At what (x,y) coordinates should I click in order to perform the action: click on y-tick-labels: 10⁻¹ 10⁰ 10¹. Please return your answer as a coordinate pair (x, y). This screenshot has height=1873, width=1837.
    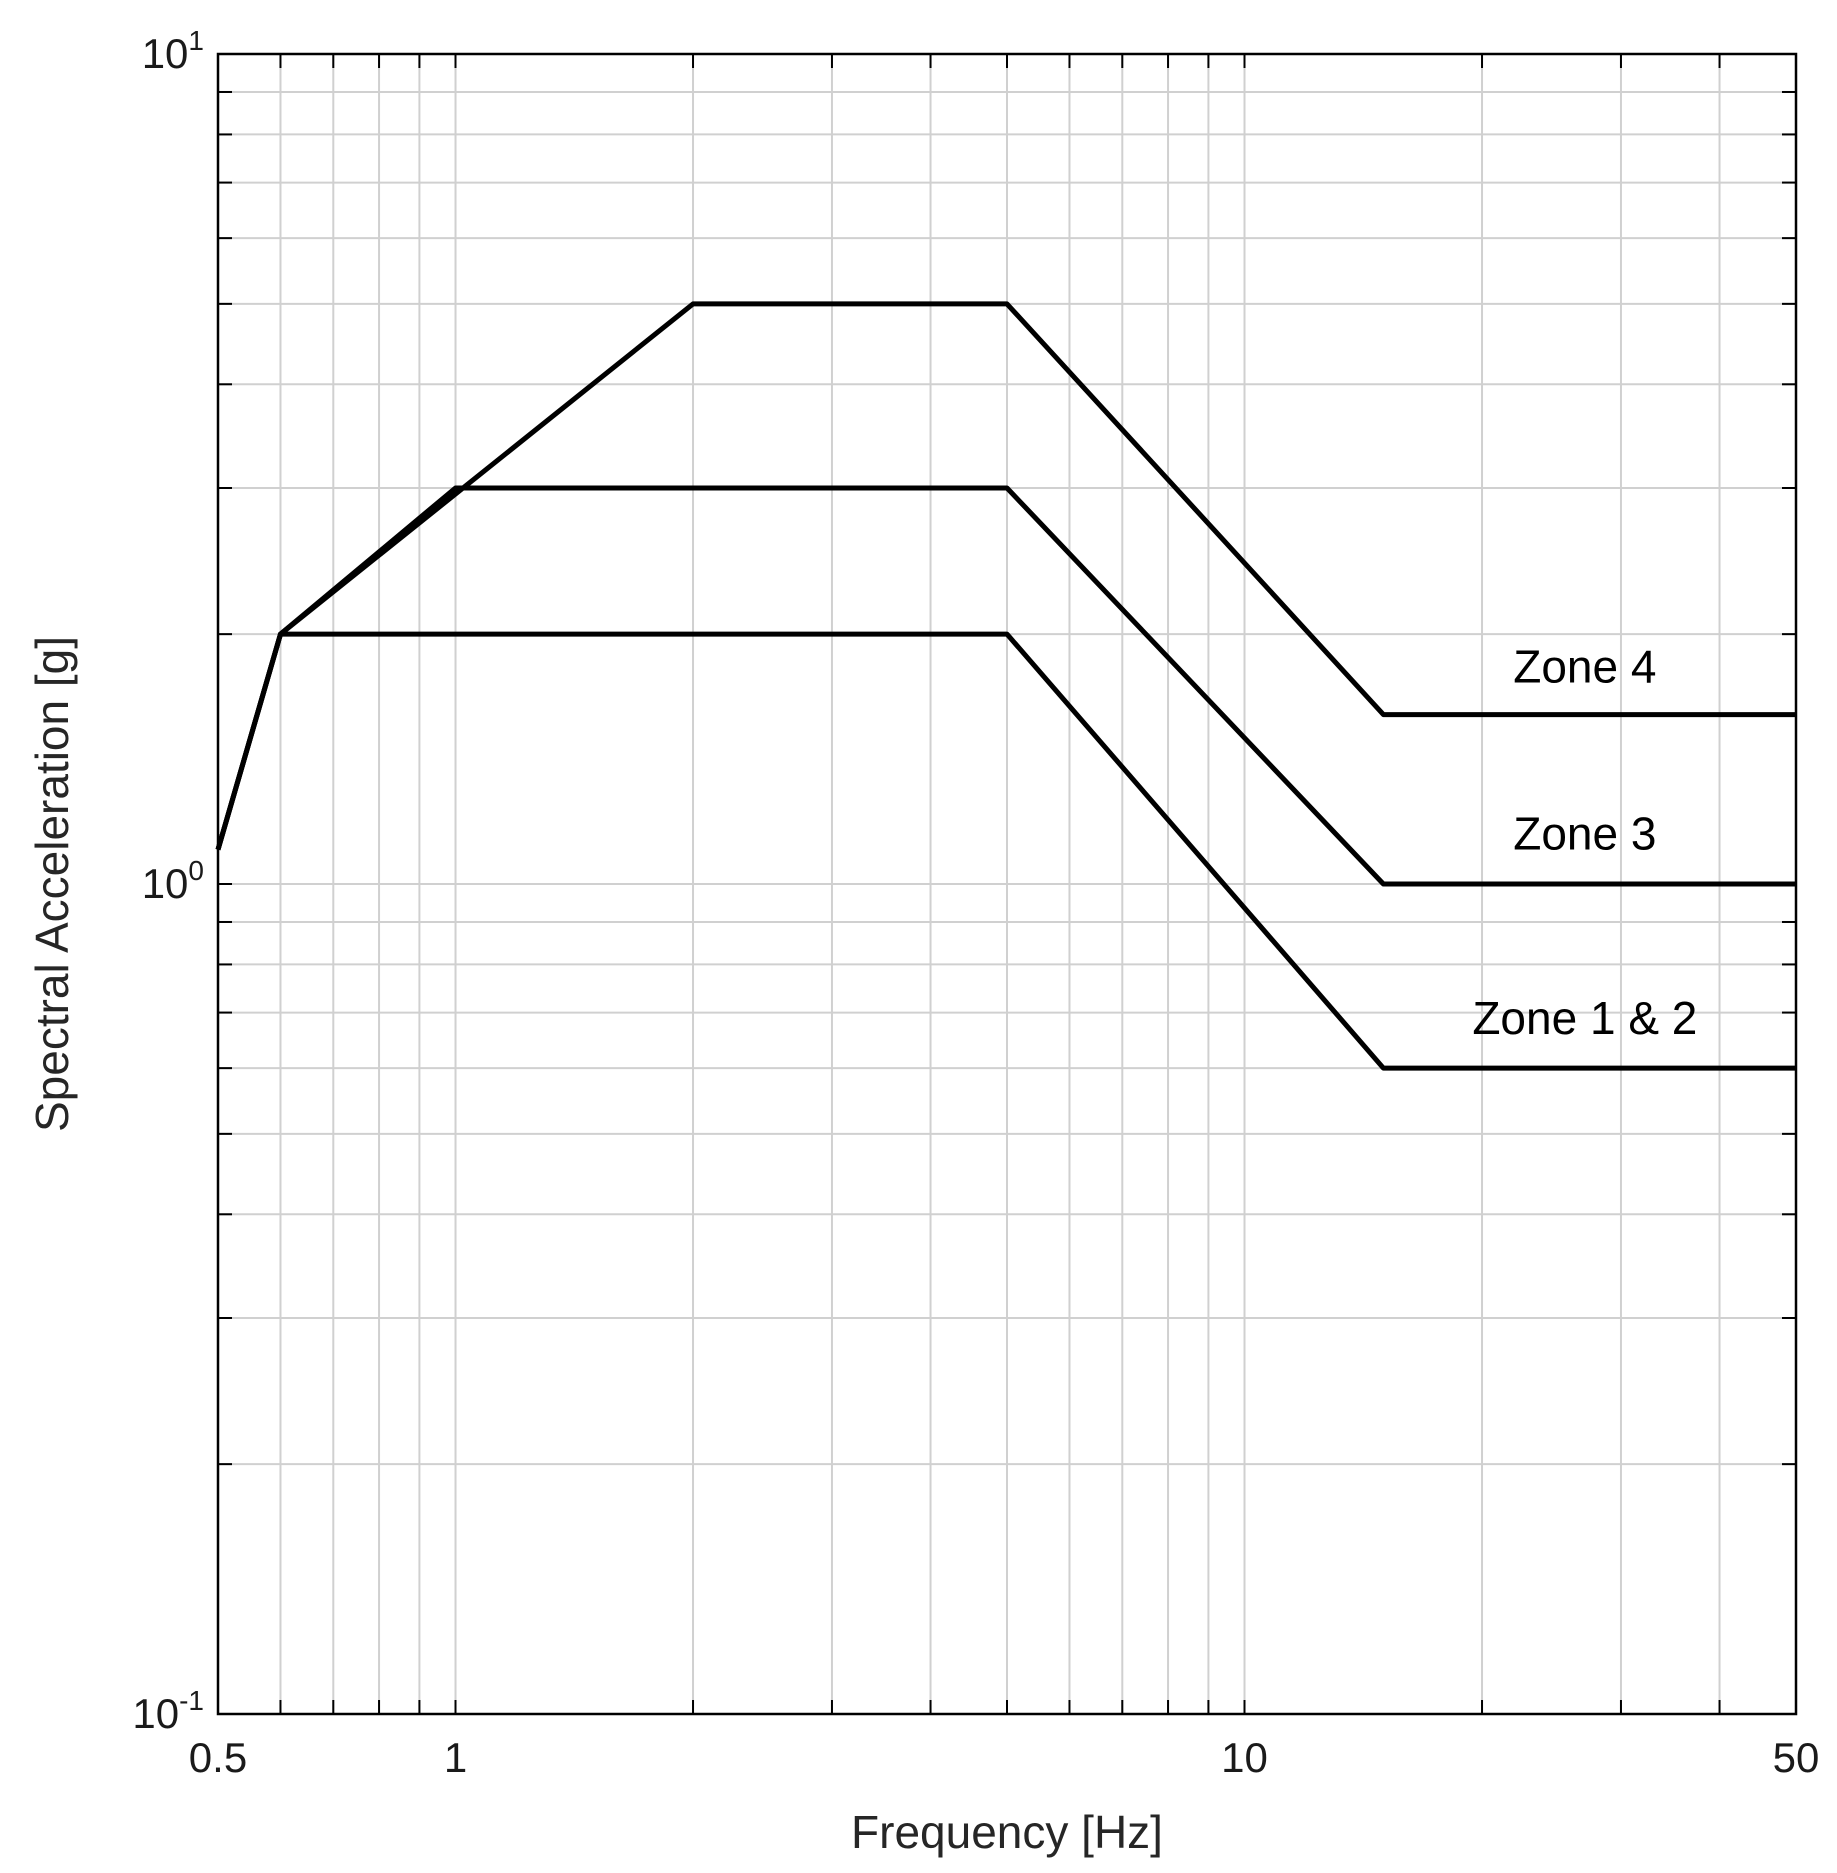
    Looking at the image, I should click on (168, 881).